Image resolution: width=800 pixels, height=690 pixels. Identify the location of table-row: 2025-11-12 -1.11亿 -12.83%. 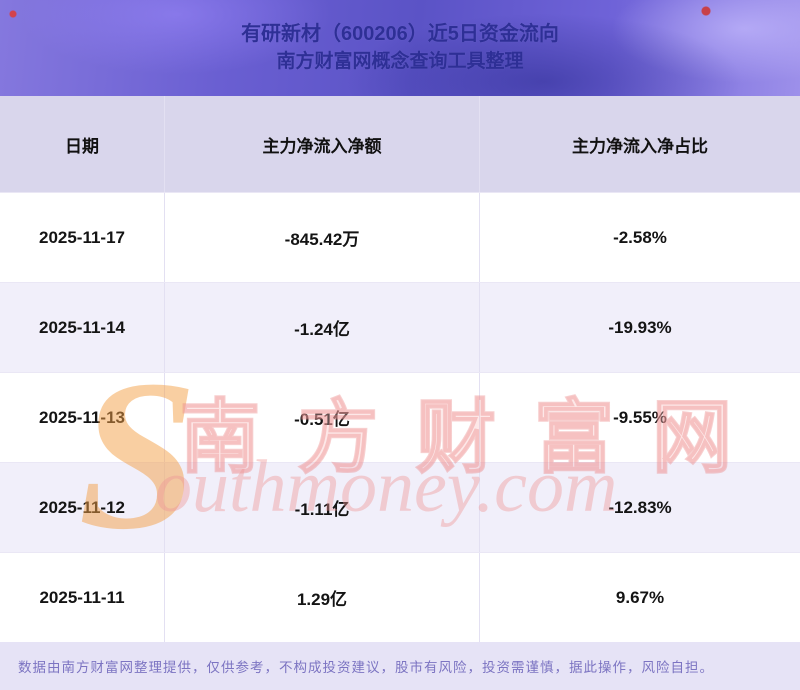
(400, 507).